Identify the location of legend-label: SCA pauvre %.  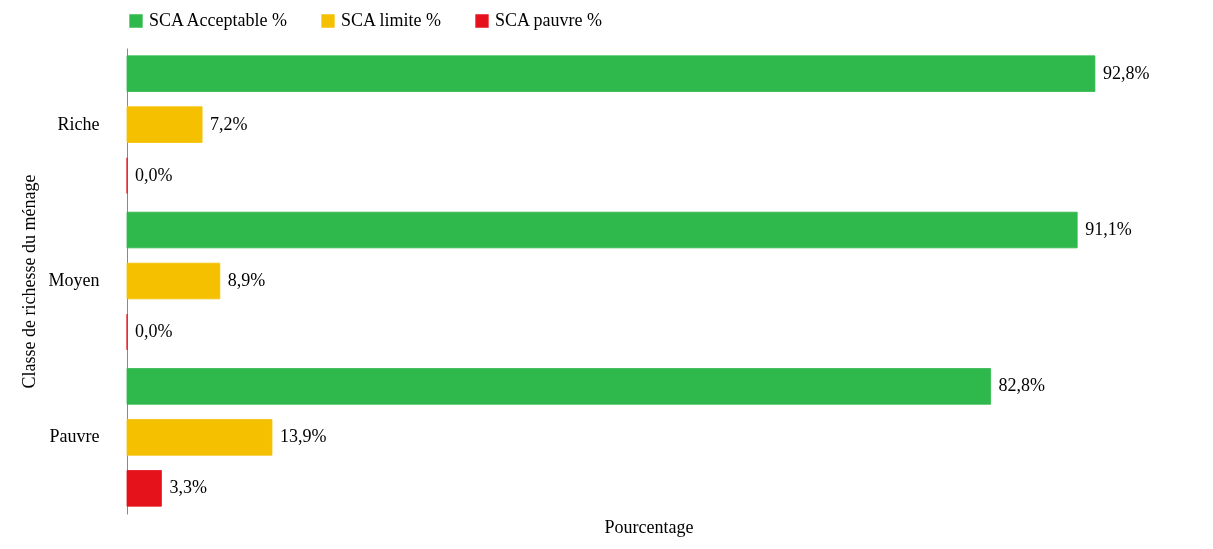
(548, 20).